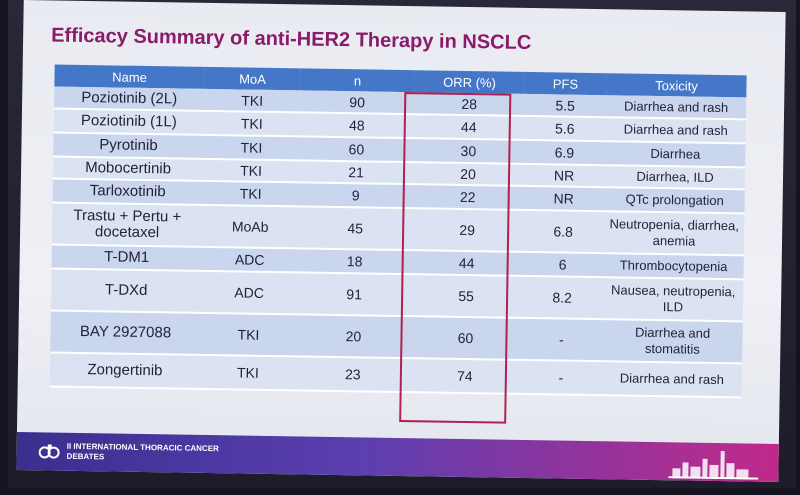 The width and height of the screenshot is (800, 495). I want to click on cell-moa: MoAb, so click(250, 226).